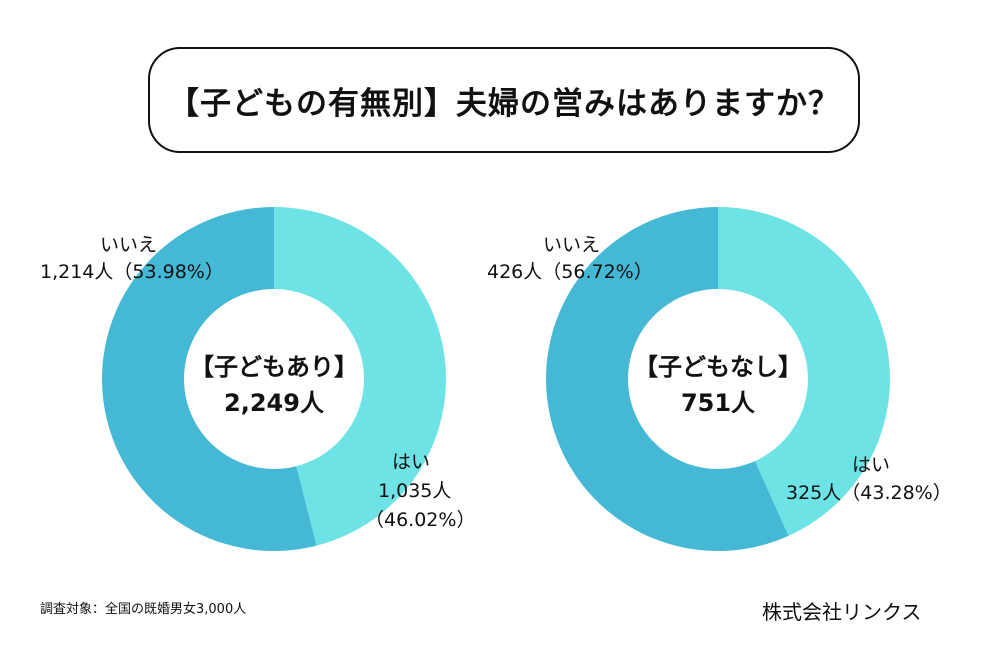 The image size is (1000, 650). Describe the element at coordinates (274, 385) in the screenshot. I see `center-label-1: 【子どもあり】 2,249人` at that location.